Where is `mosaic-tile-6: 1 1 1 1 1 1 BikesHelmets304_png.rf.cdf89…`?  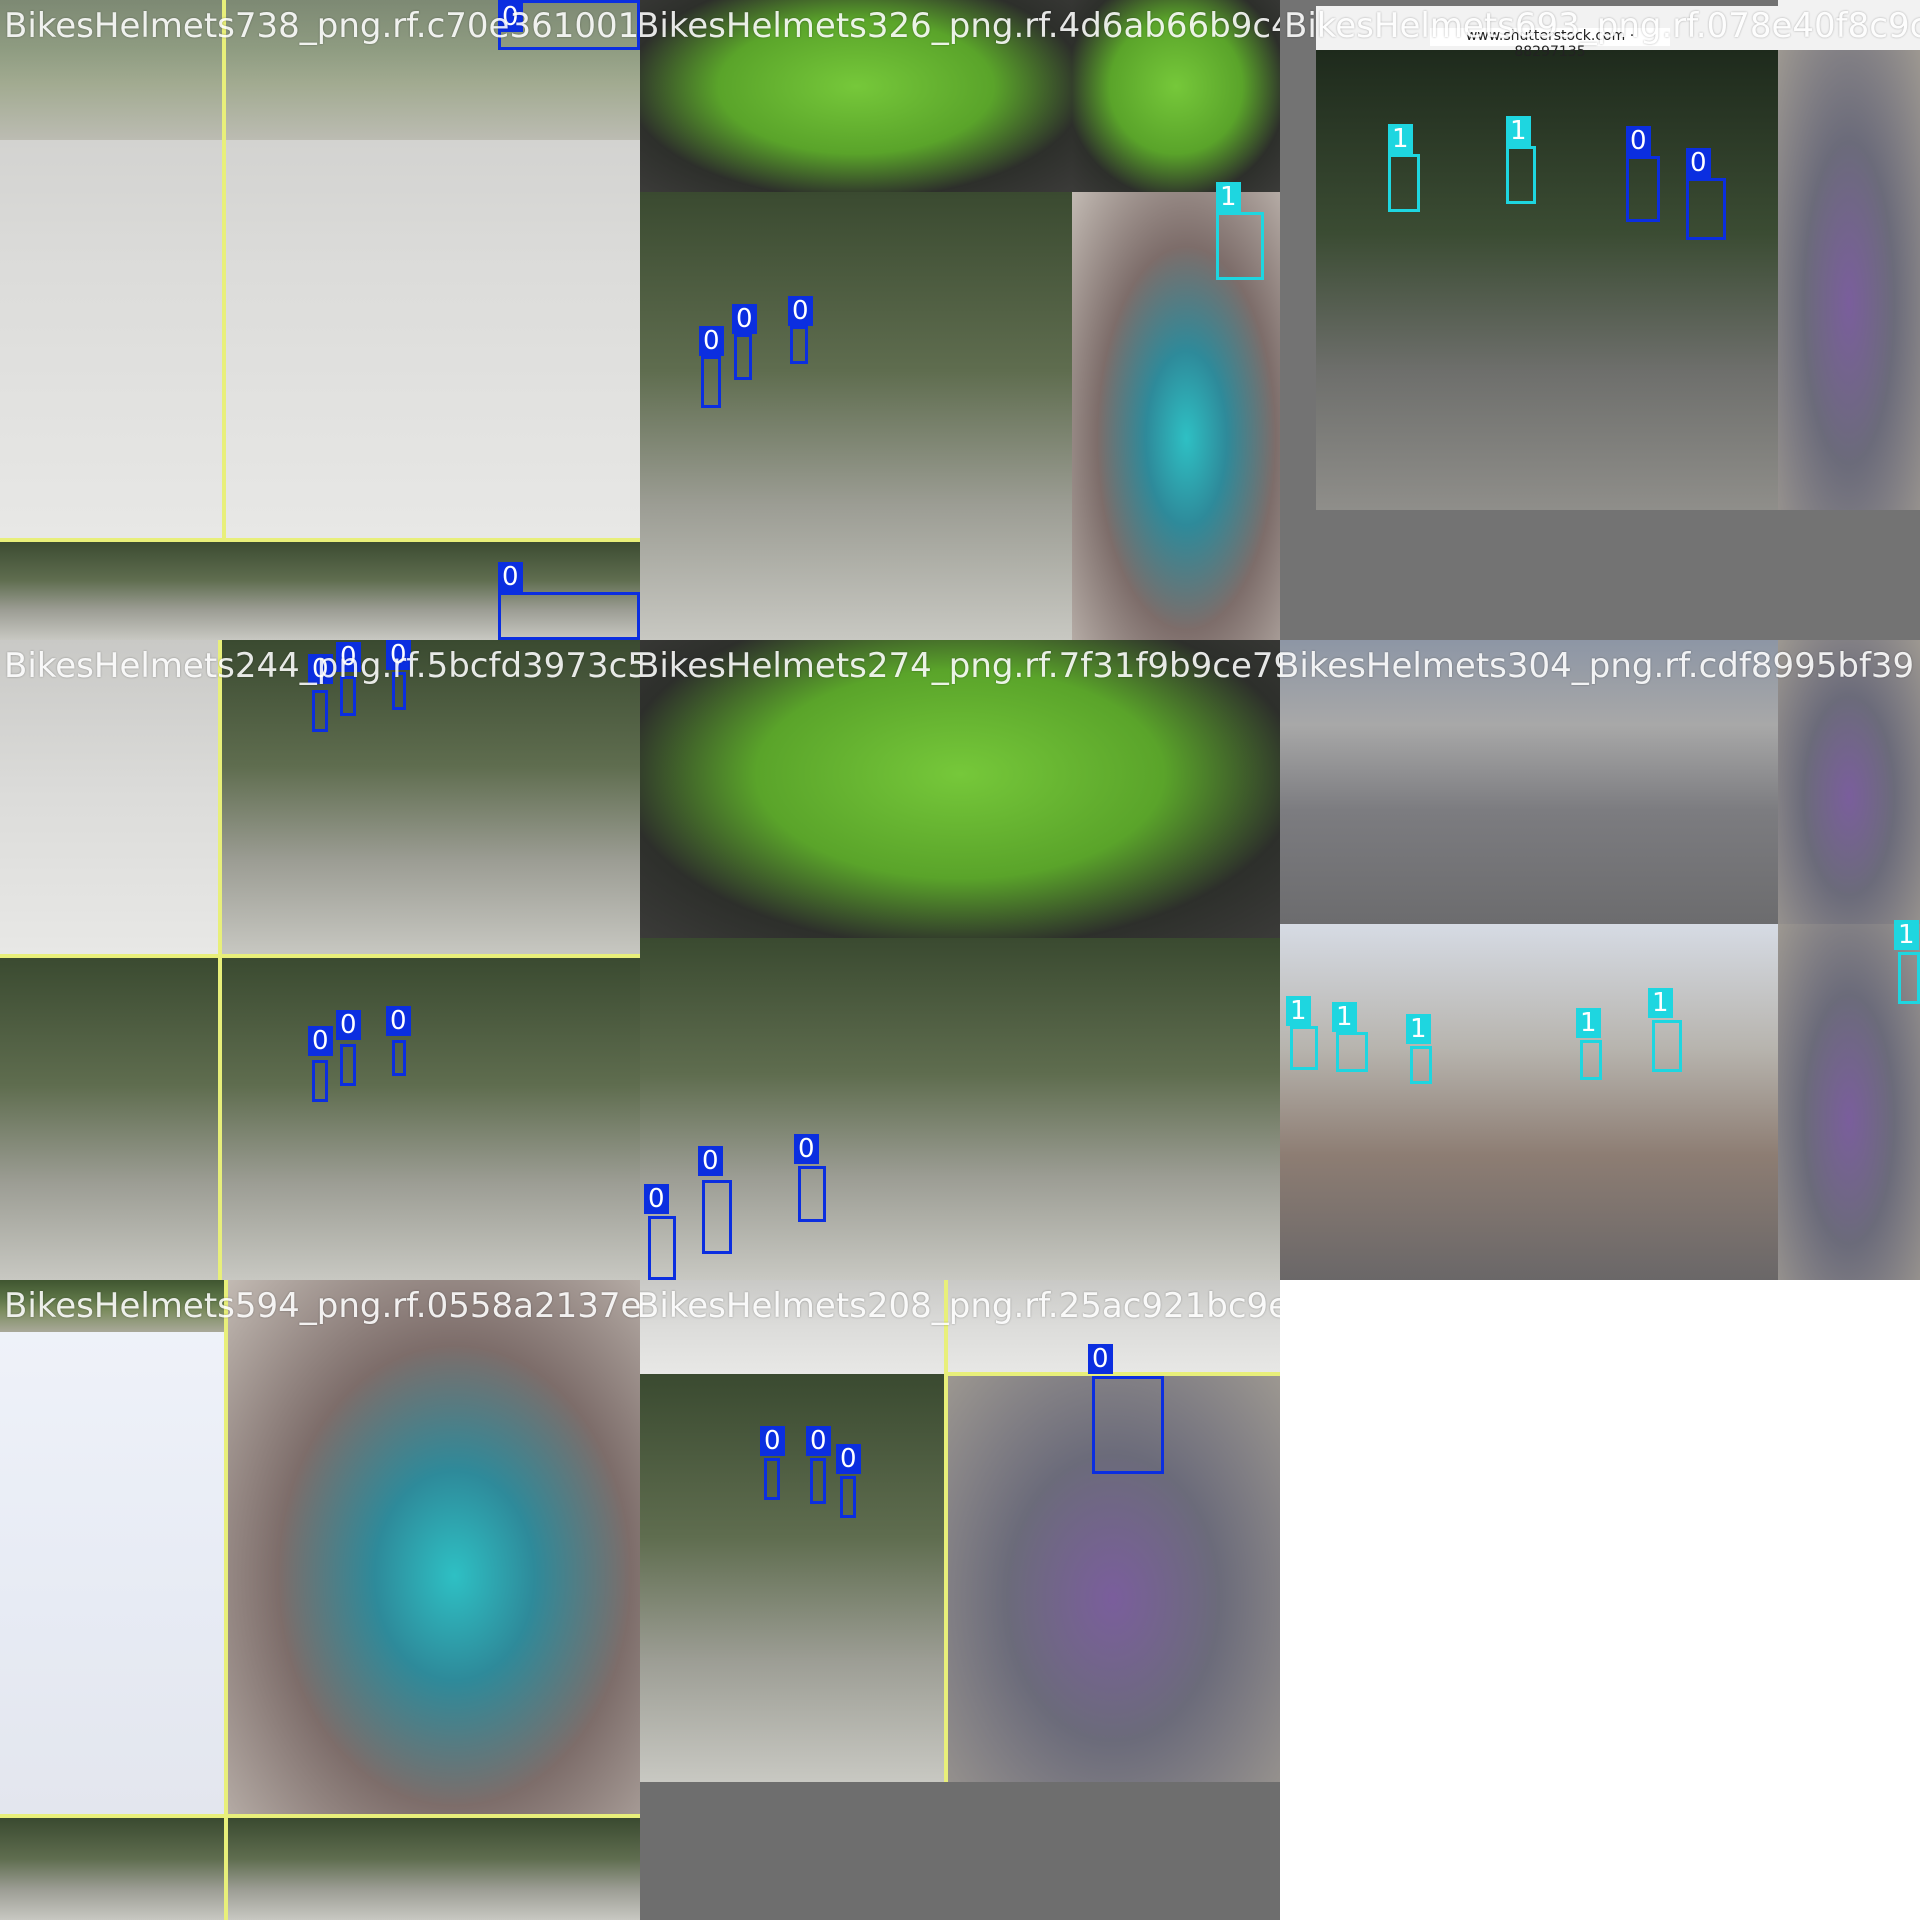 mosaic-tile-6: 1 1 1 1 1 1 BikesHelmets304_png.rf.cdf89… is located at coordinates (1600, 960).